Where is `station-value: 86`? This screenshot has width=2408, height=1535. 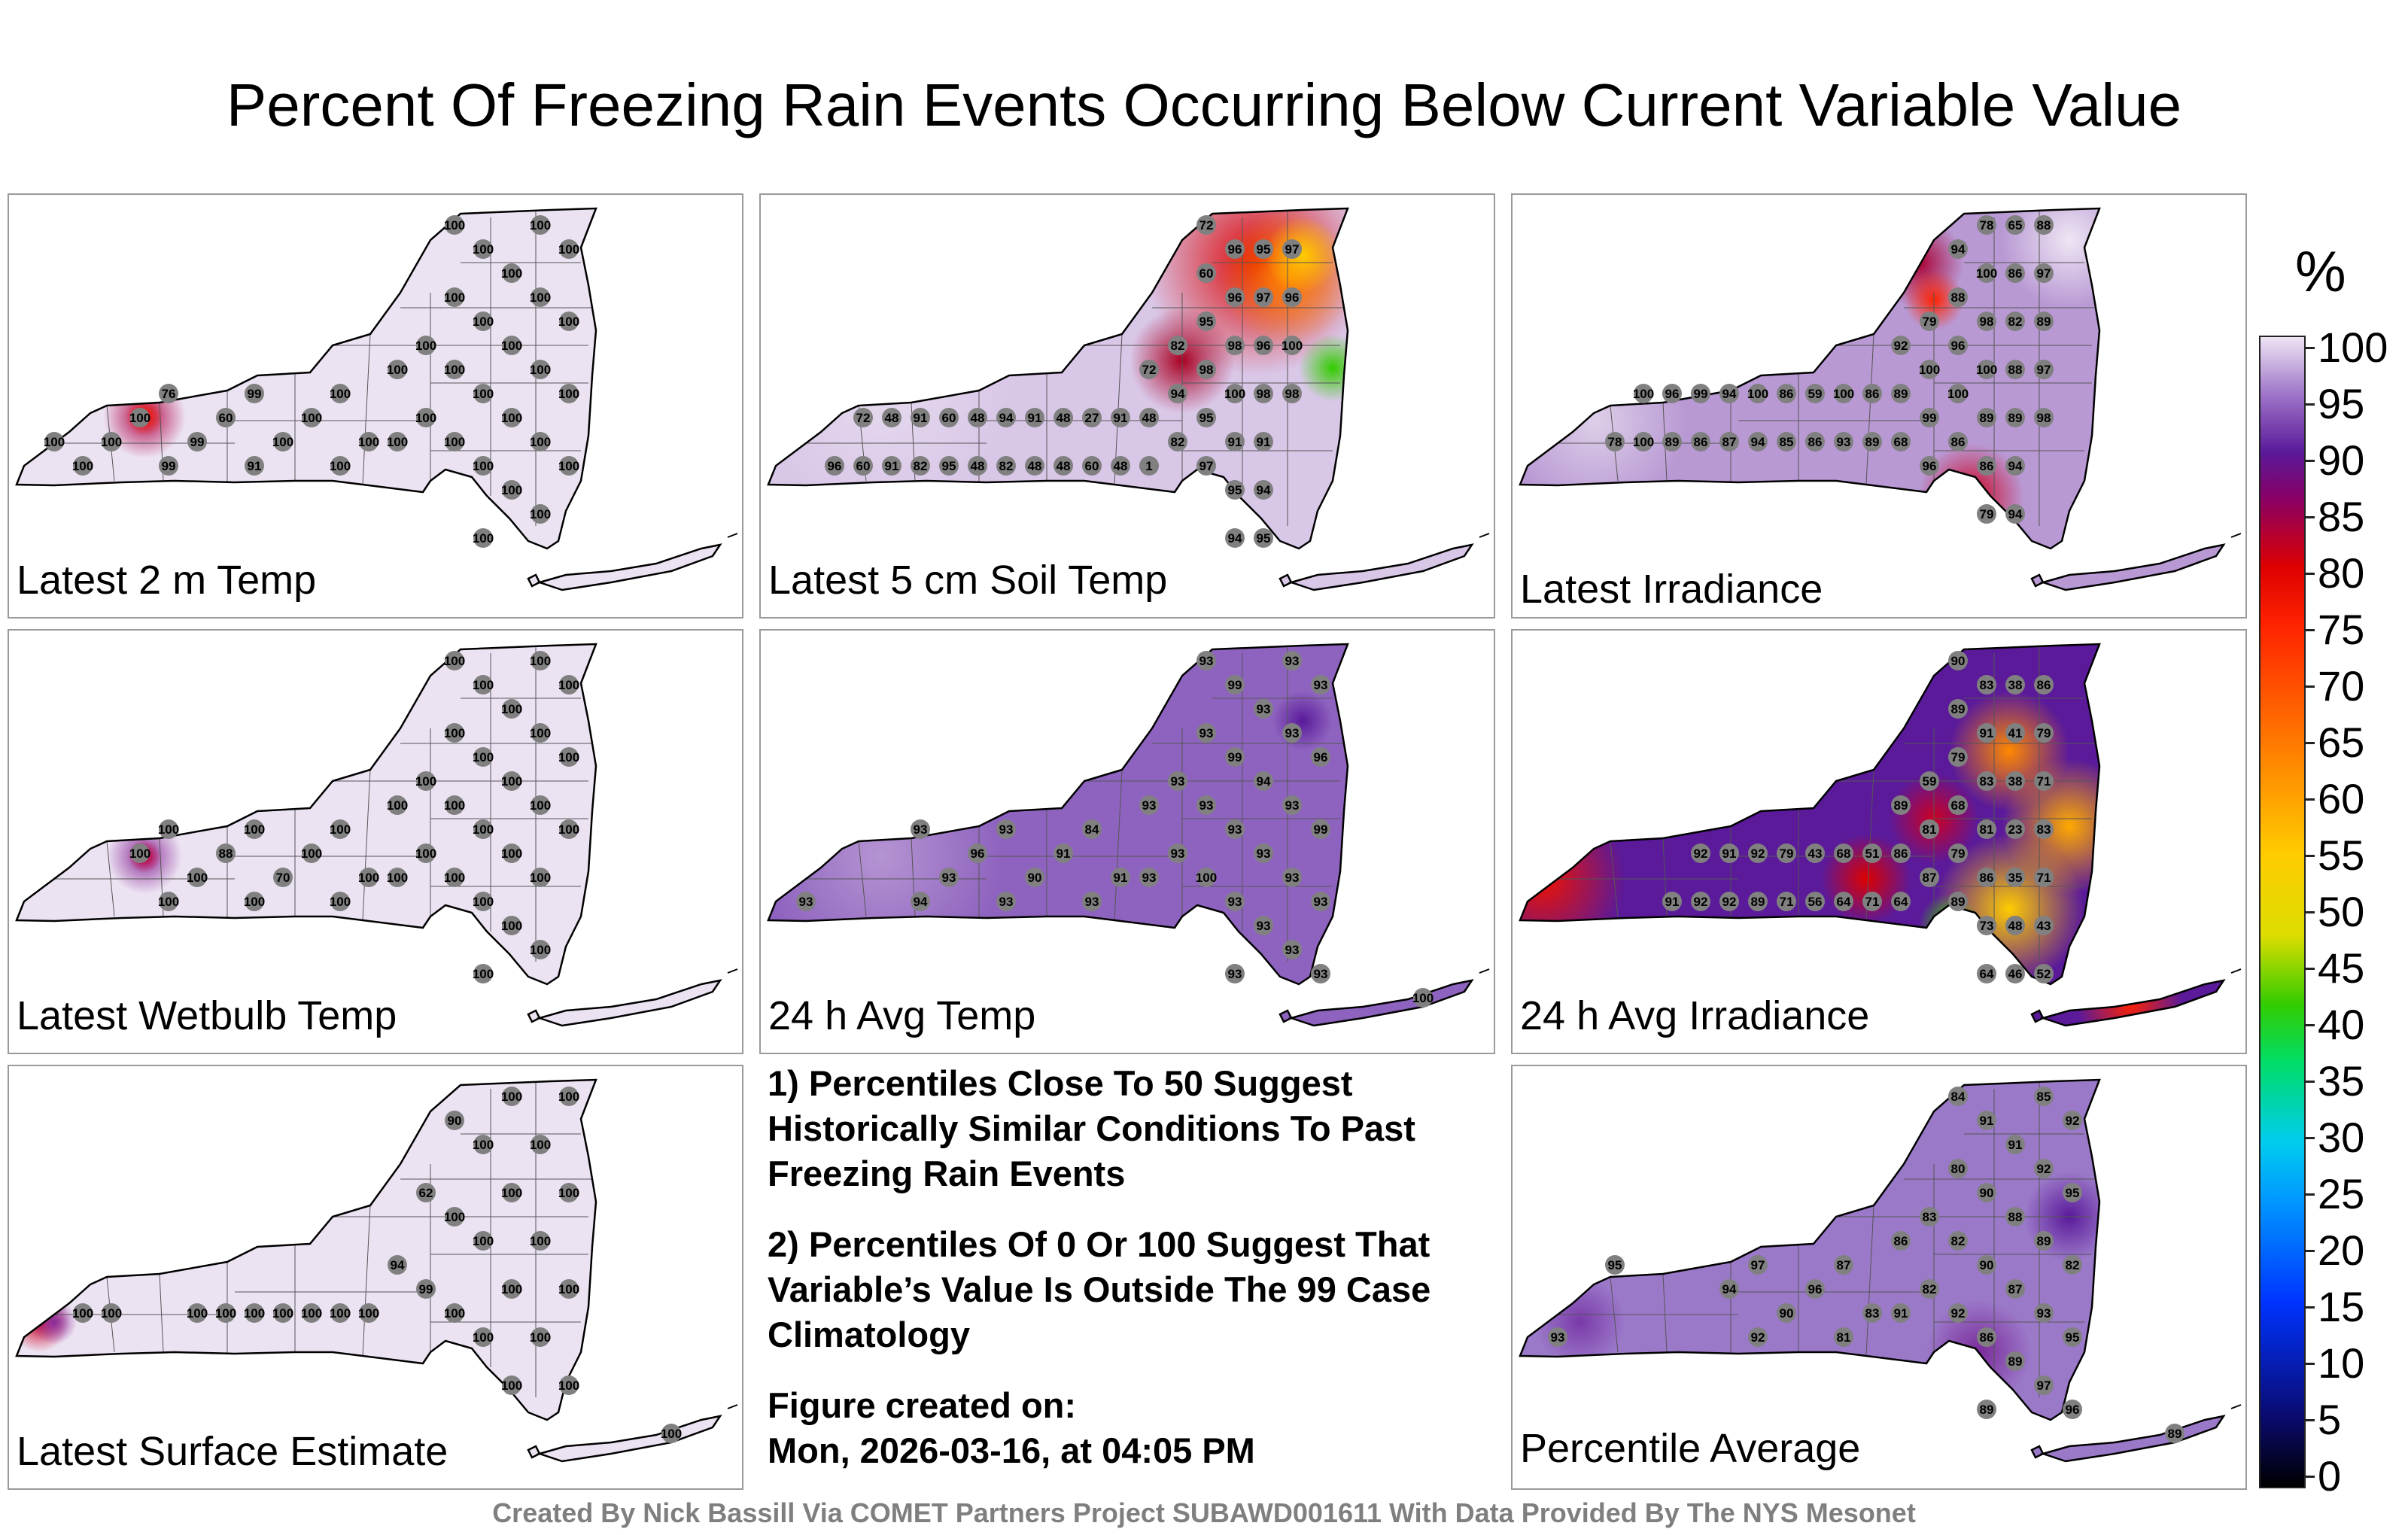
station-value: 86 is located at coordinates (1901, 1241).